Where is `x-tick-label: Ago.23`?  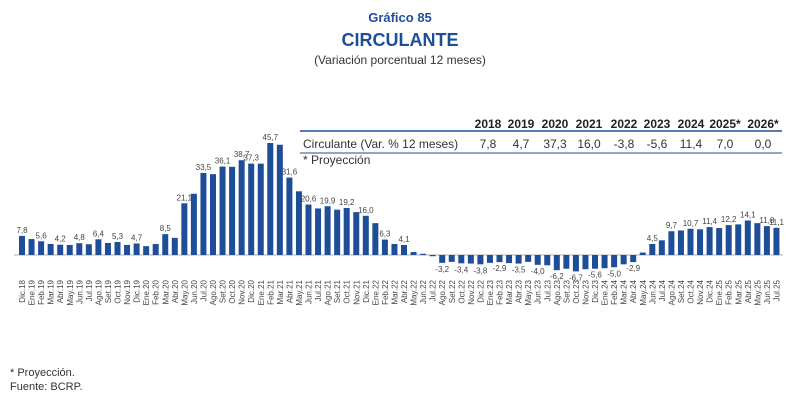
x-tick-label: Ago.23 is located at coordinates (557, 292).